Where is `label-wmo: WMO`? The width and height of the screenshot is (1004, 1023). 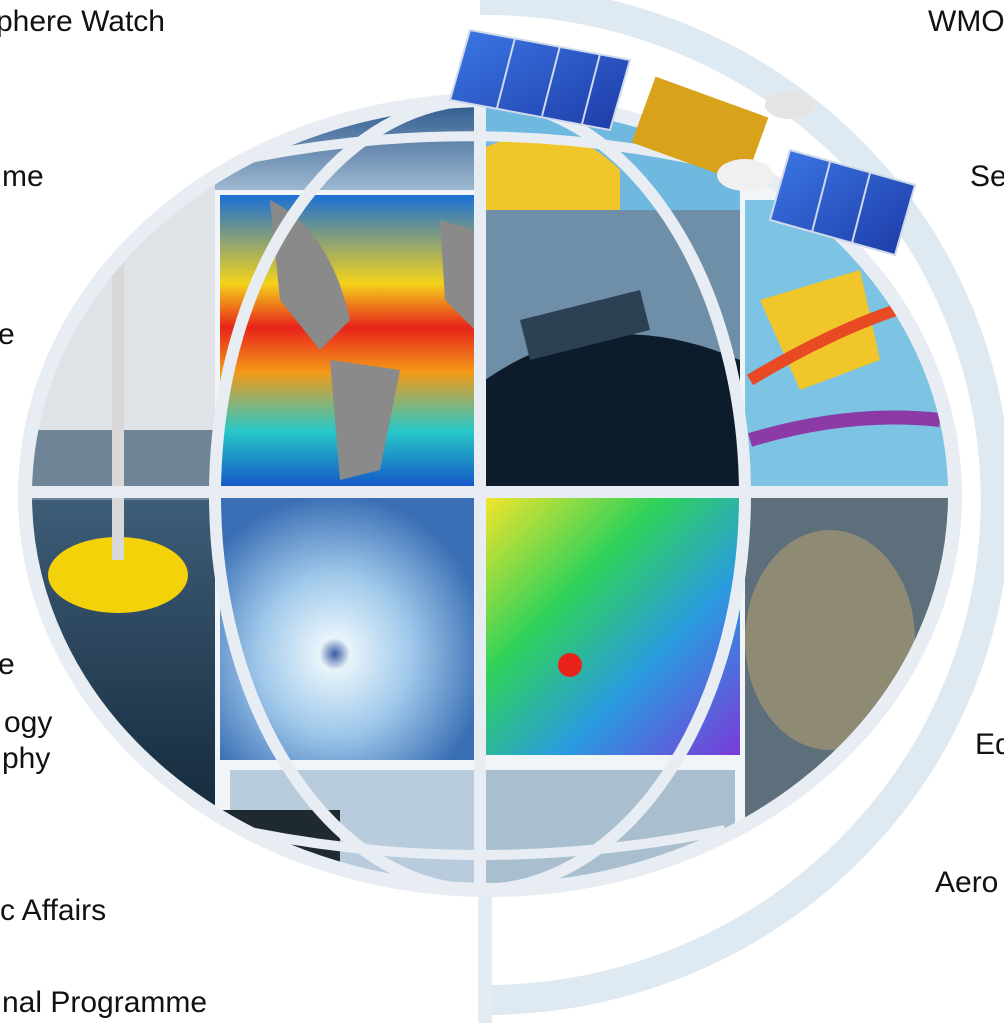 label-wmo: WMO is located at coordinates (966, 21).